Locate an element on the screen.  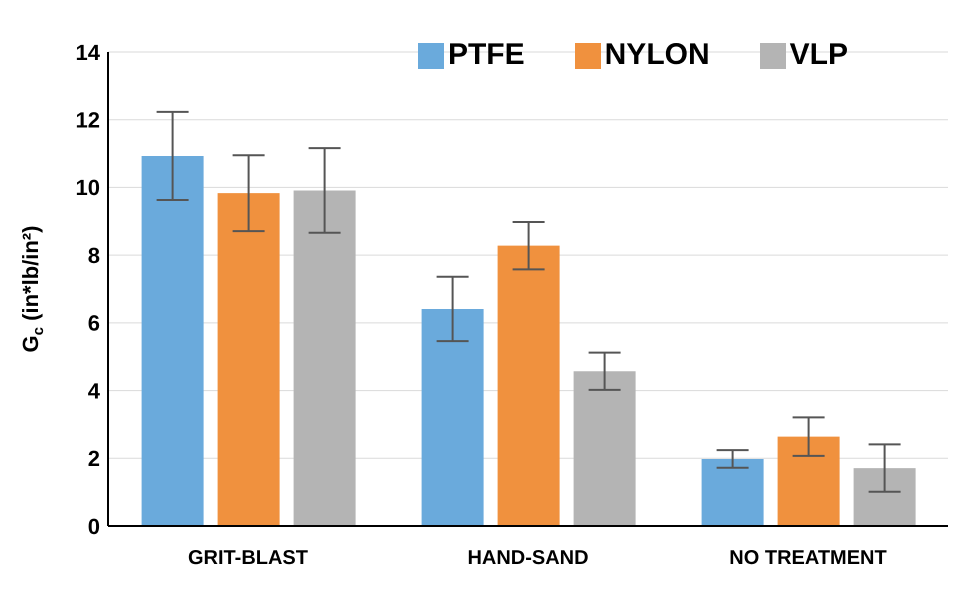
x-tick-label: HAND-SAND is located at coordinates (528, 558).